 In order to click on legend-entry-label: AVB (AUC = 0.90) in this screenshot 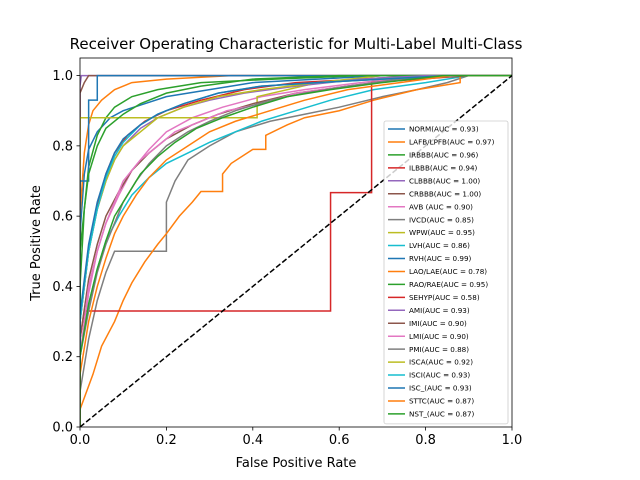, I will do `click(441, 206)`.